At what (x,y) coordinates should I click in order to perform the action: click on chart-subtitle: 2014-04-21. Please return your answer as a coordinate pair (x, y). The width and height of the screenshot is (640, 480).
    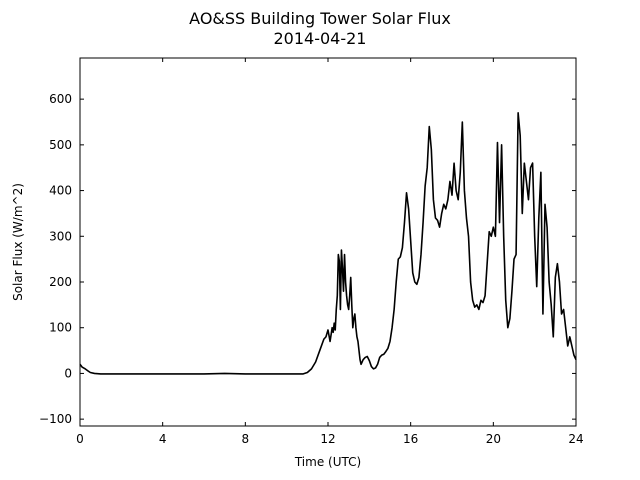
    Looking at the image, I should click on (320, 38).